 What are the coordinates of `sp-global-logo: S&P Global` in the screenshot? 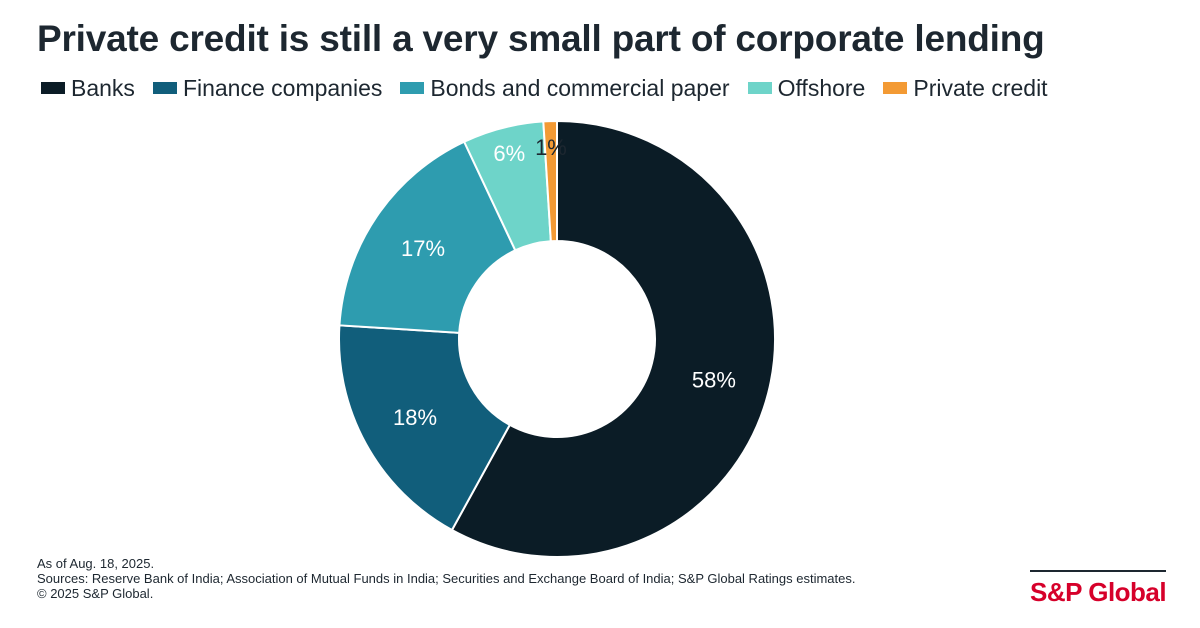 It's located at (1098, 589).